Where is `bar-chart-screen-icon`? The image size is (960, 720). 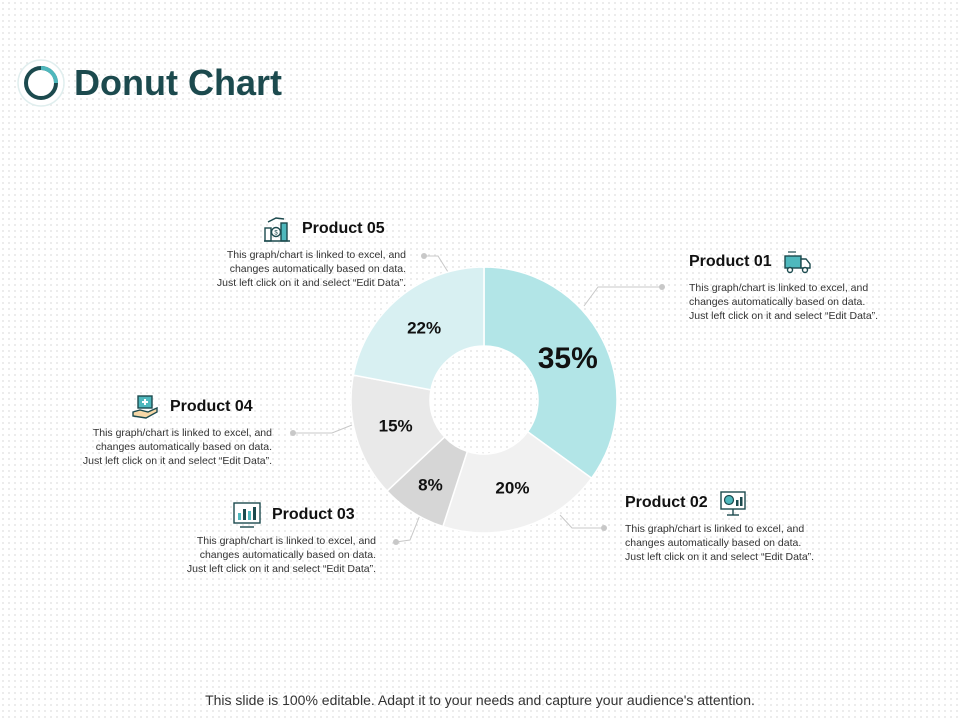
bar-chart-screen-icon is located at coordinates (247, 515).